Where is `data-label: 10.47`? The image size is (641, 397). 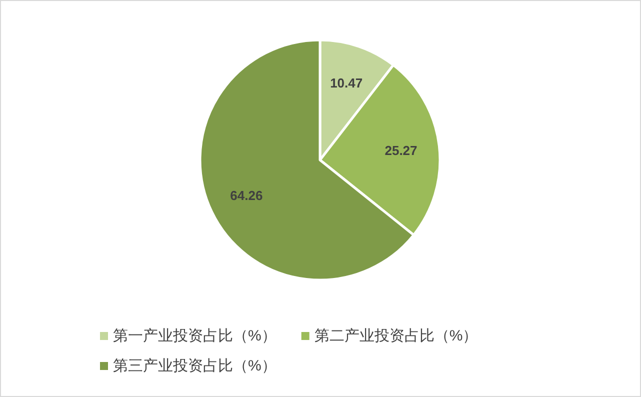 data-label: 10.47 is located at coordinates (346, 82).